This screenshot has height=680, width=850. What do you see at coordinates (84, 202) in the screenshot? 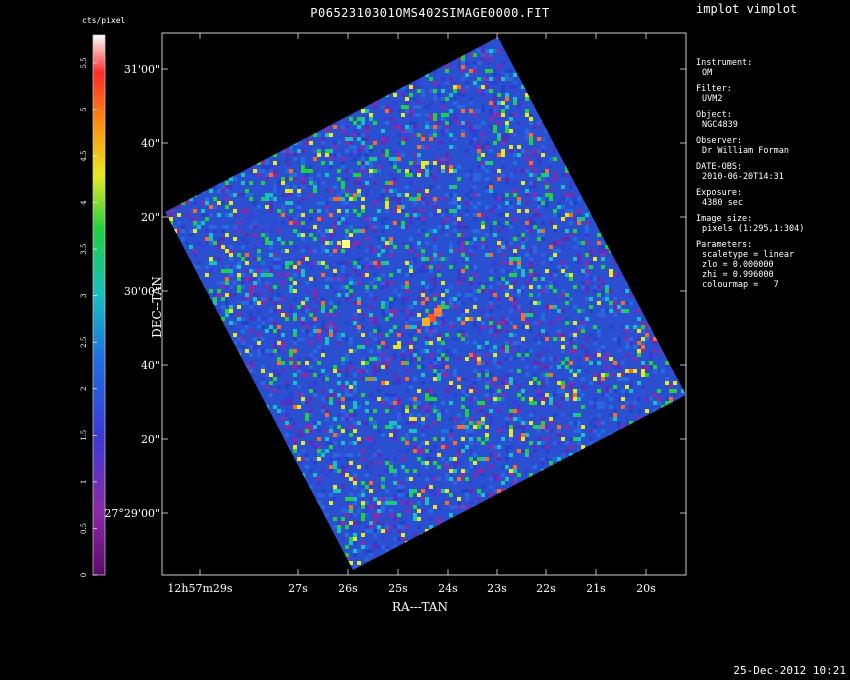
I see `colorbar-tick-label: 4` at bounding box center [84, 202].